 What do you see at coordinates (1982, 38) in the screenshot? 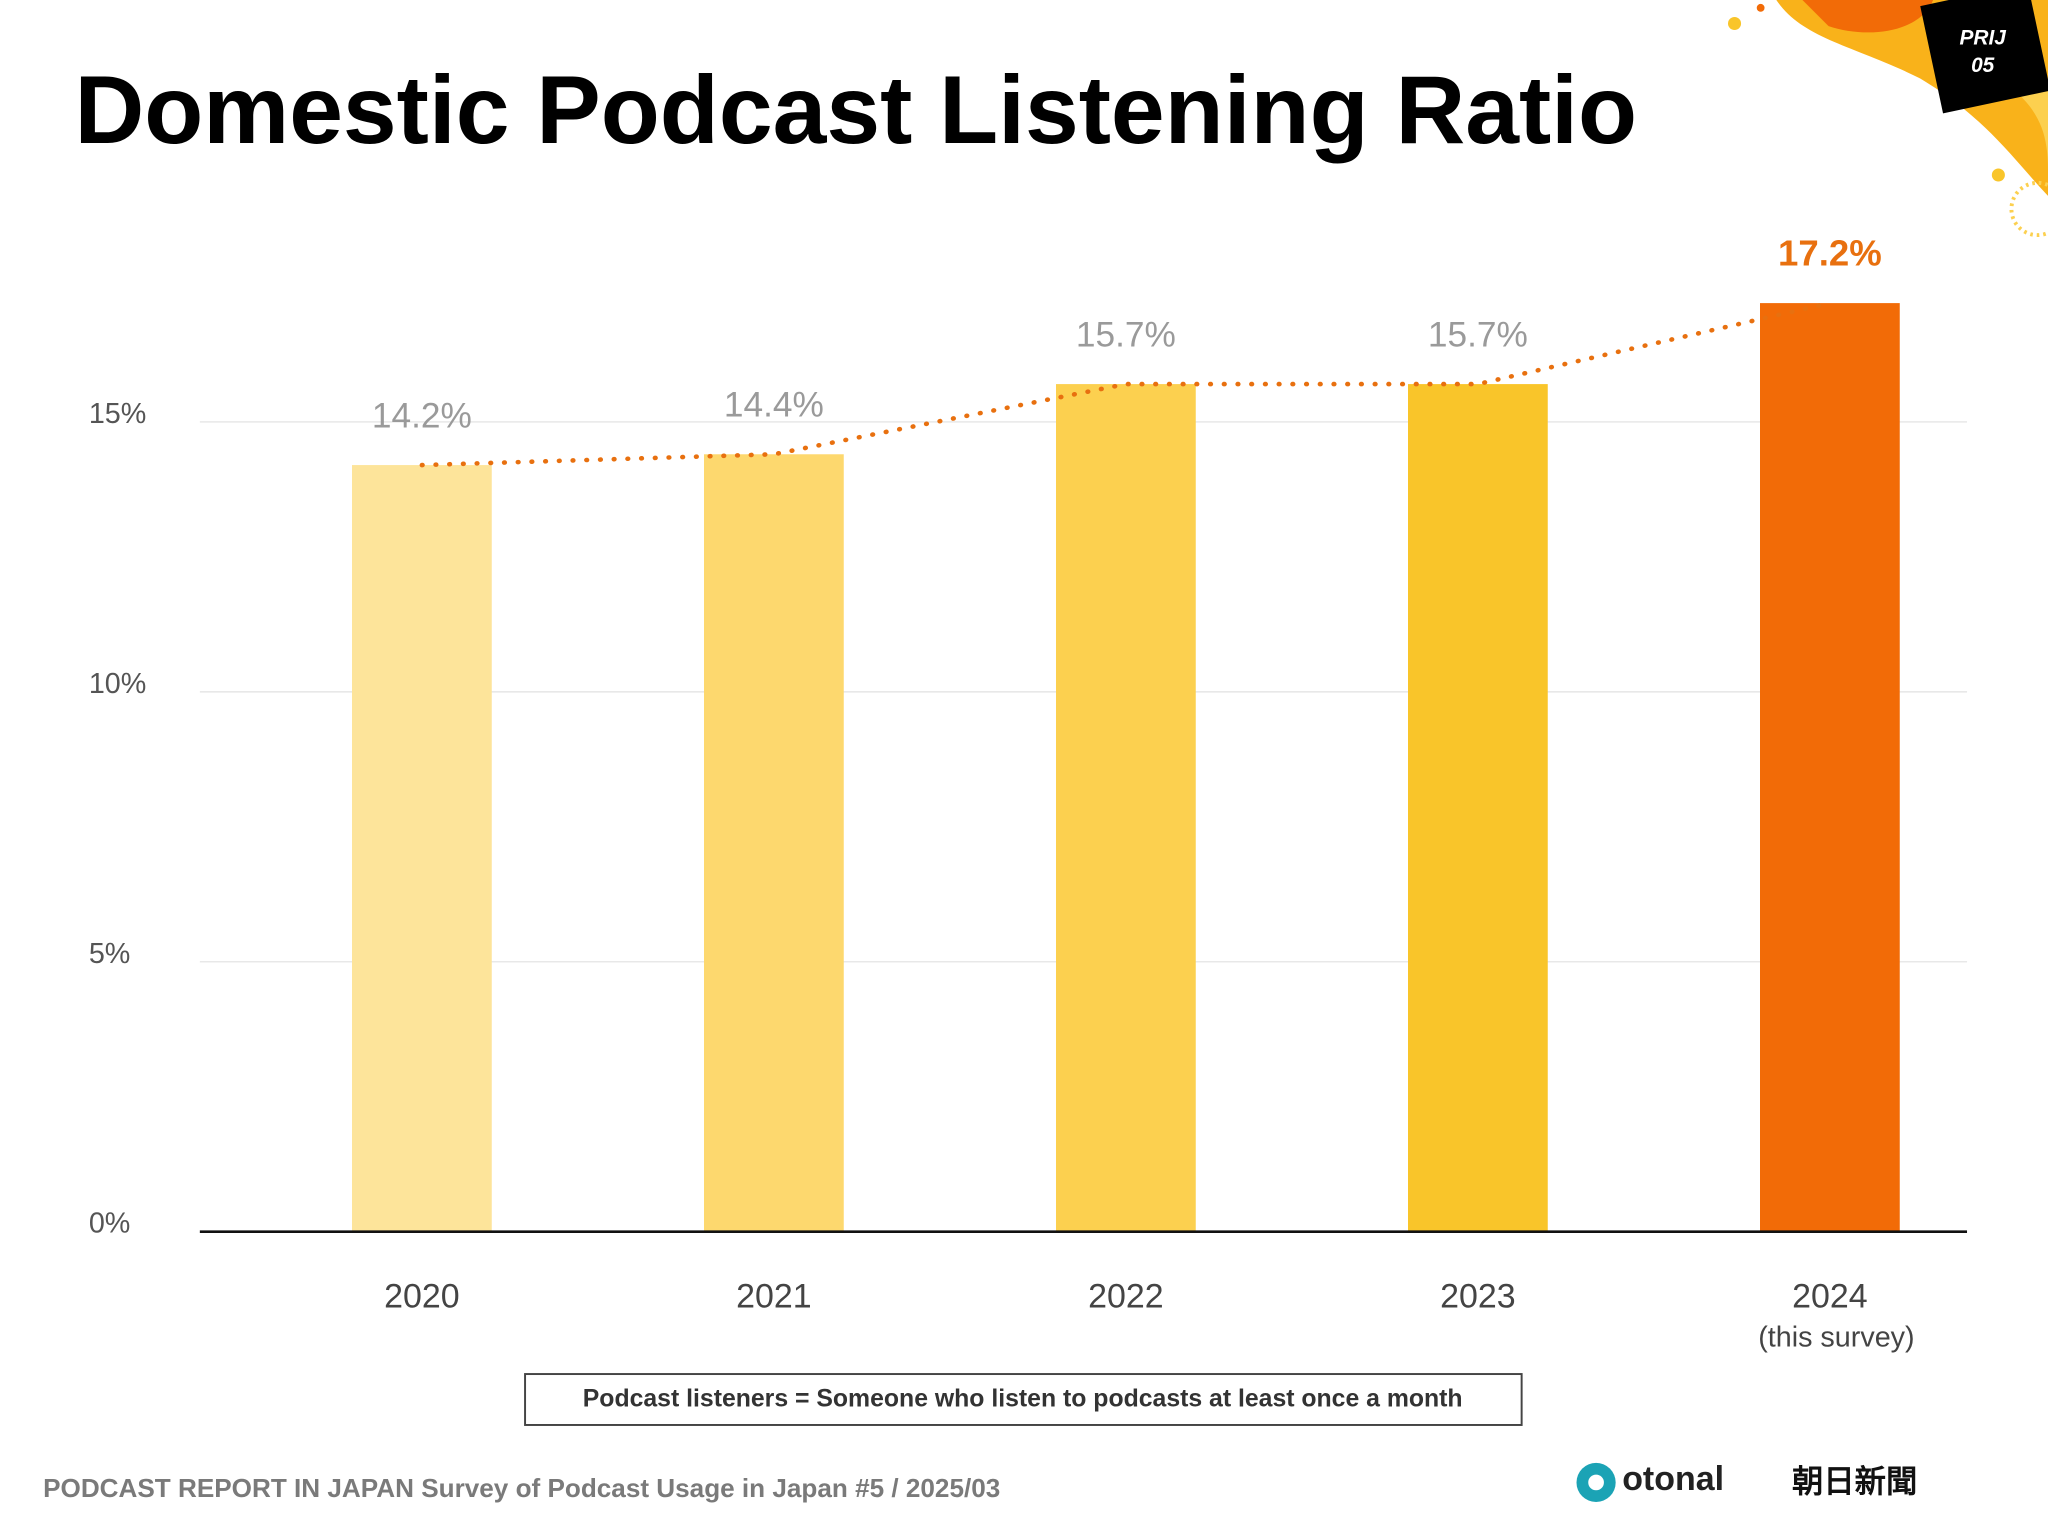
I see `badge-text: PRIJ` at bounding box center [1982, 38].